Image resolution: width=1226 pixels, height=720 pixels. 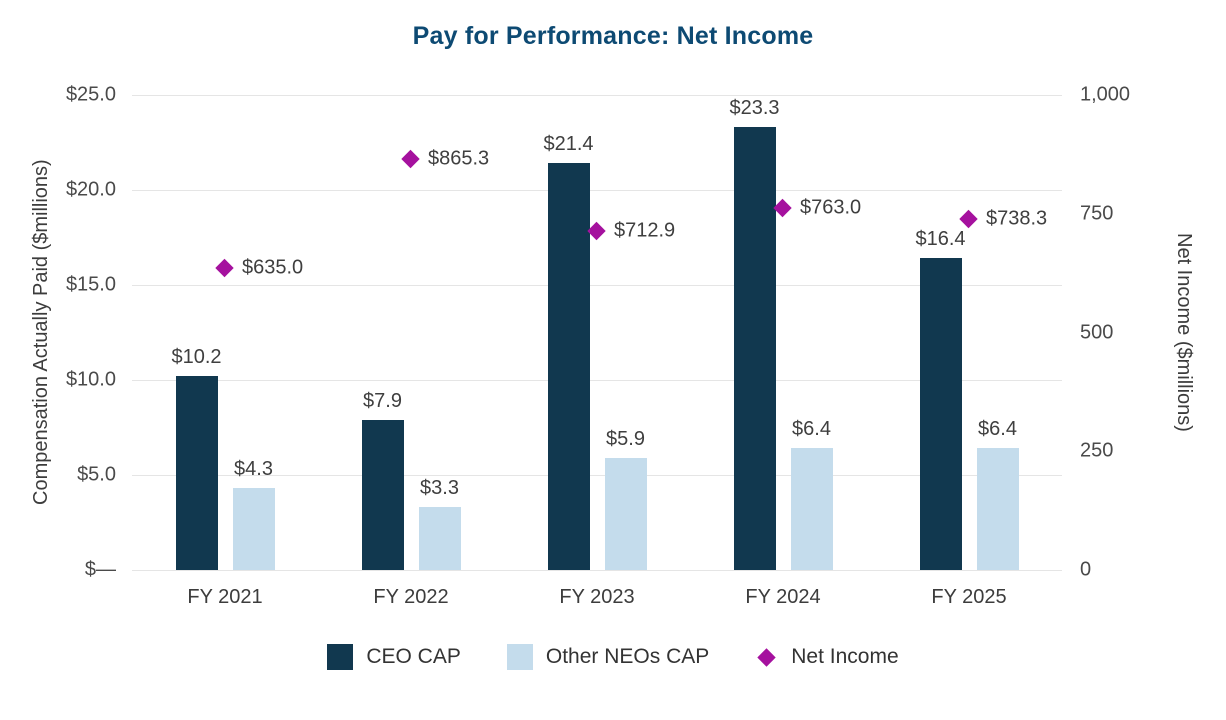 What do you see at coordinates (411, 597) in the screenshot?
I see `category-label: FY 2022` at bounding box center [411, 597].